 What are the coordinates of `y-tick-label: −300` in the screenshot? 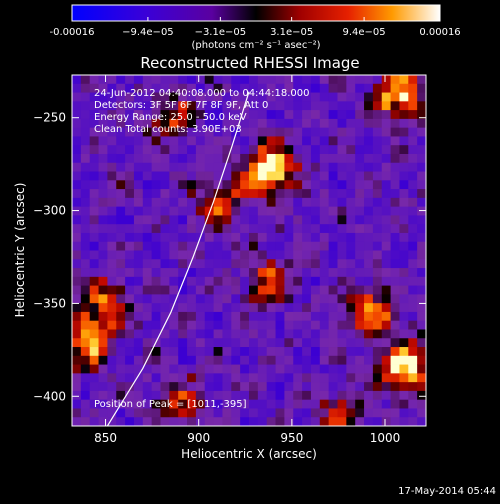 It's located at (49, 211).